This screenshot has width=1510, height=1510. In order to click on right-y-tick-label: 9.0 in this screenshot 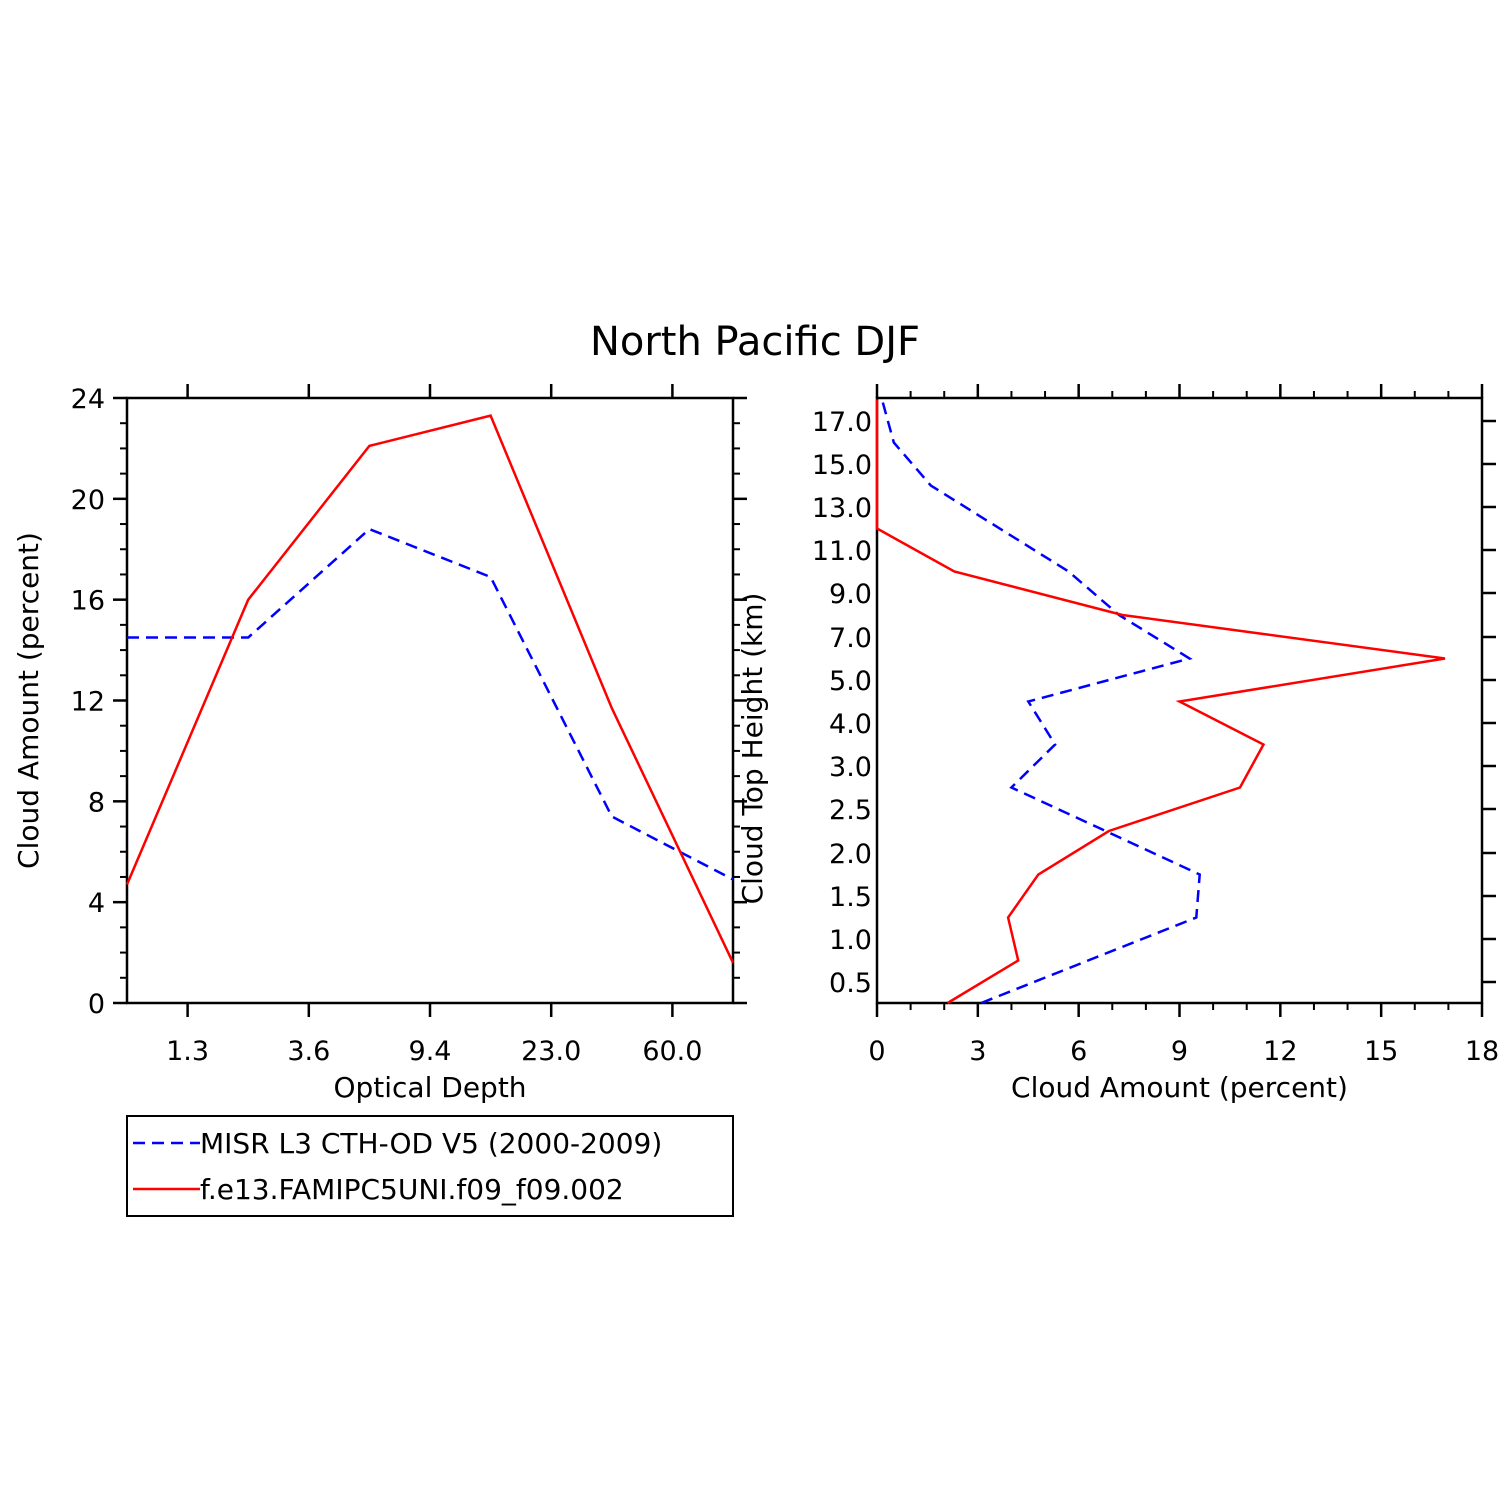, I will do `click(850, 594)`.